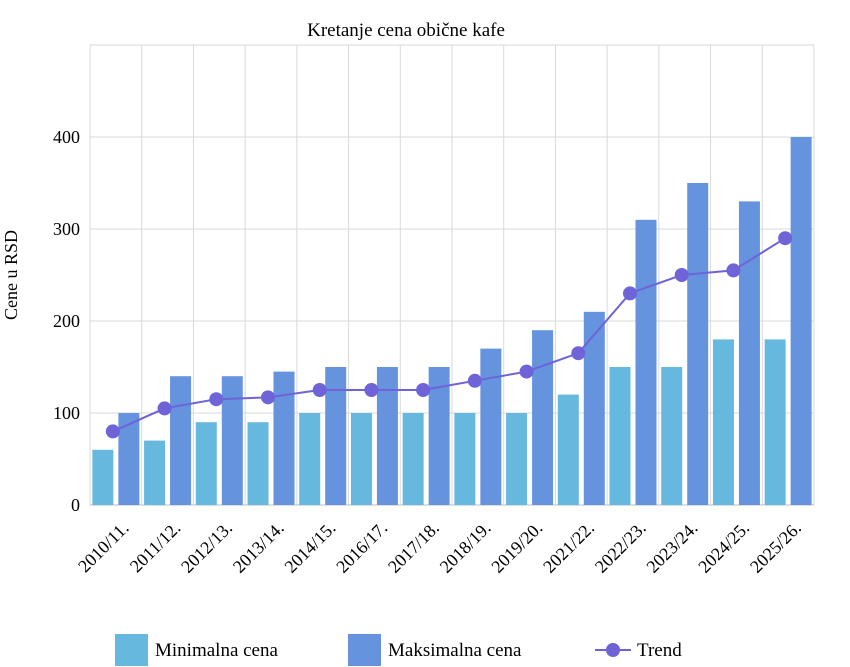 The width and height of the screenshot is (850, 667). What do you see at coordinates (413, 547) in the screenshot?
I see `x-tick-label: 2017/18.` at bounding box center [413, 547].